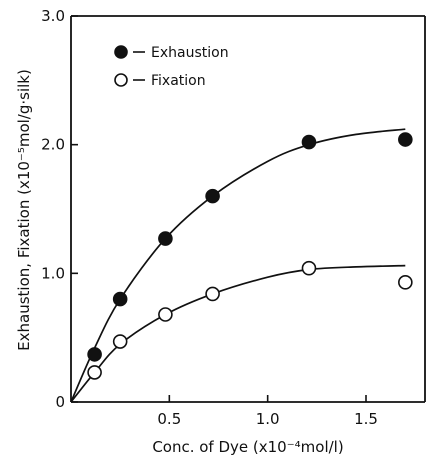  I want to click on y-tick-label: 2.0, so click(53, 145).